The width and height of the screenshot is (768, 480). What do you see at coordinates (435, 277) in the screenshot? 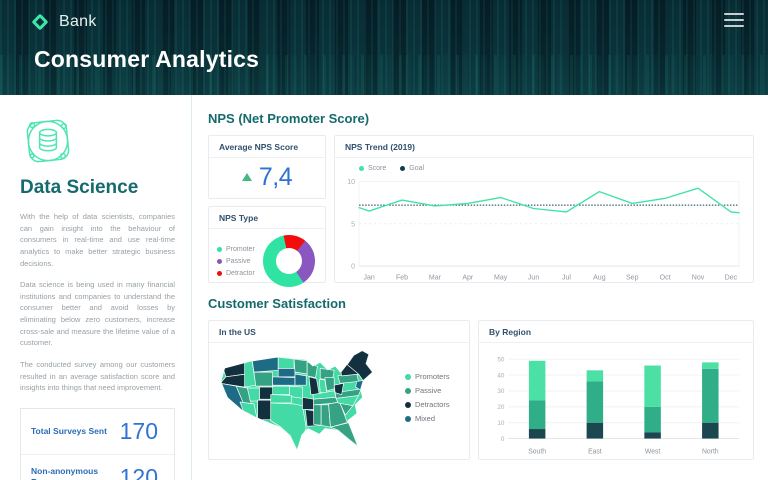
I see `svg-text: Mar` at bounding box center [435, 277].